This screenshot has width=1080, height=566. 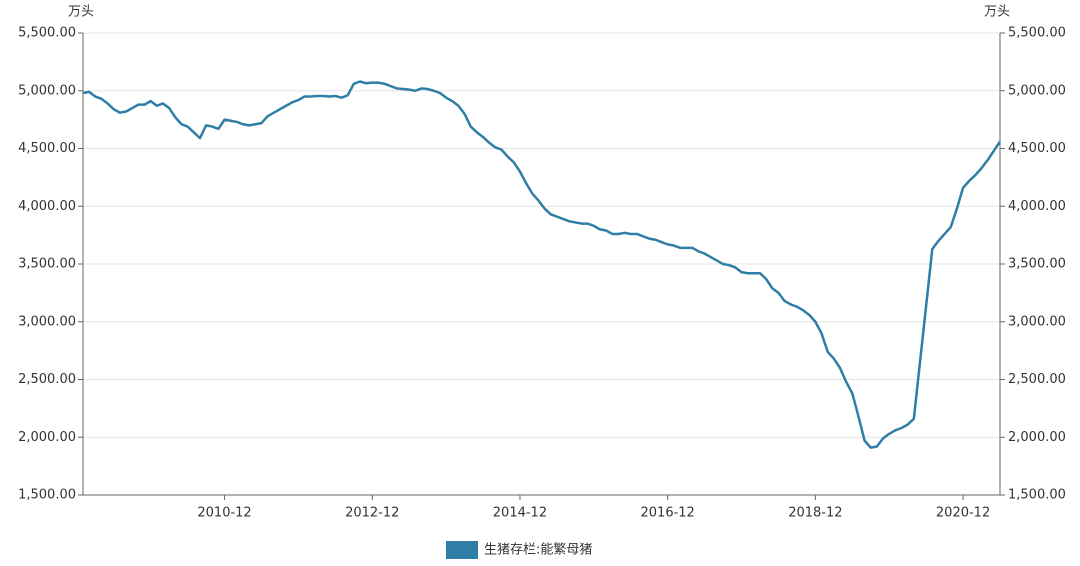 What do you see at coordinates (47, 148) in the screenshot?
I see `y-tick-label: 4,500.00` at bounding box center [47, 148].